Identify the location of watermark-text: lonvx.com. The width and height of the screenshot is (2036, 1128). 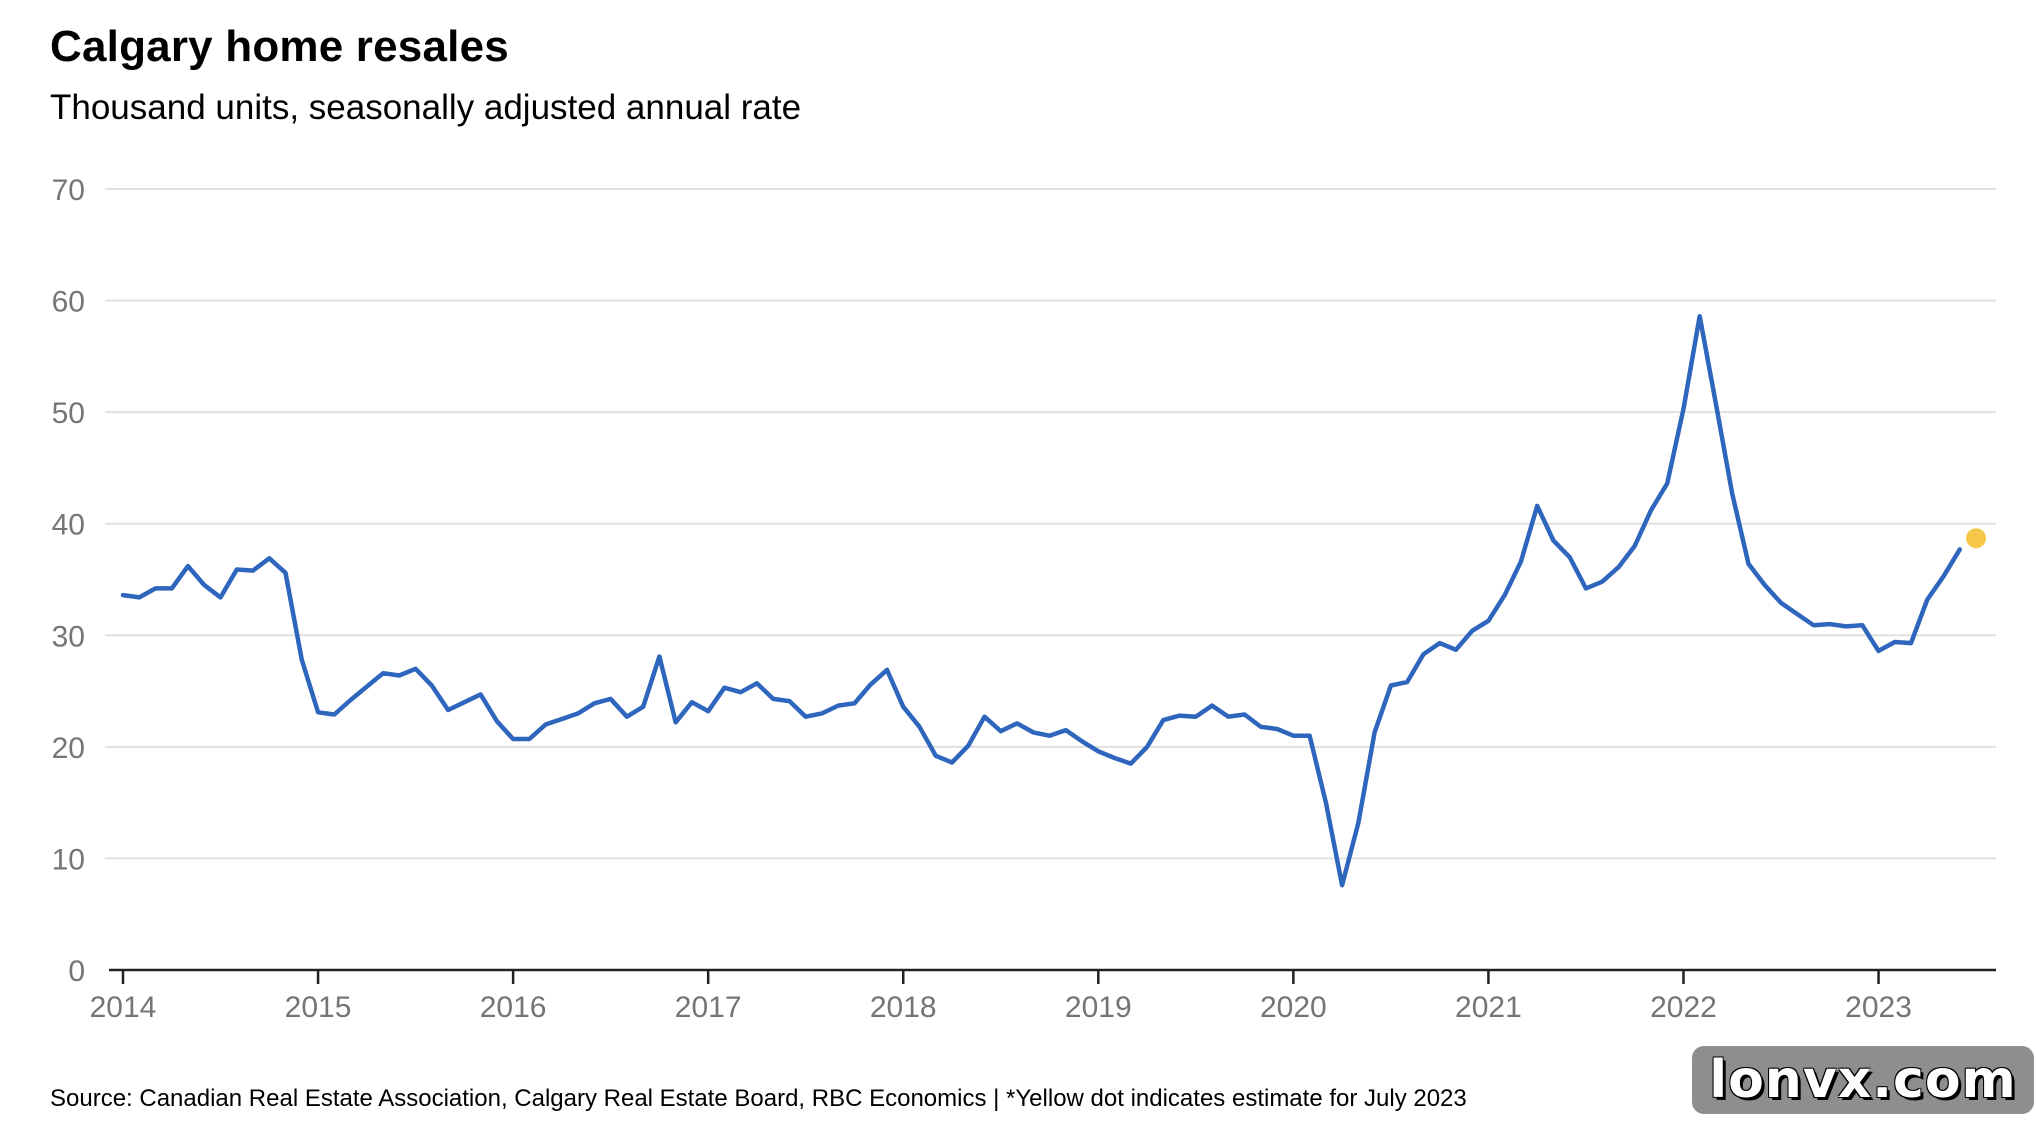
(1863, 1080).